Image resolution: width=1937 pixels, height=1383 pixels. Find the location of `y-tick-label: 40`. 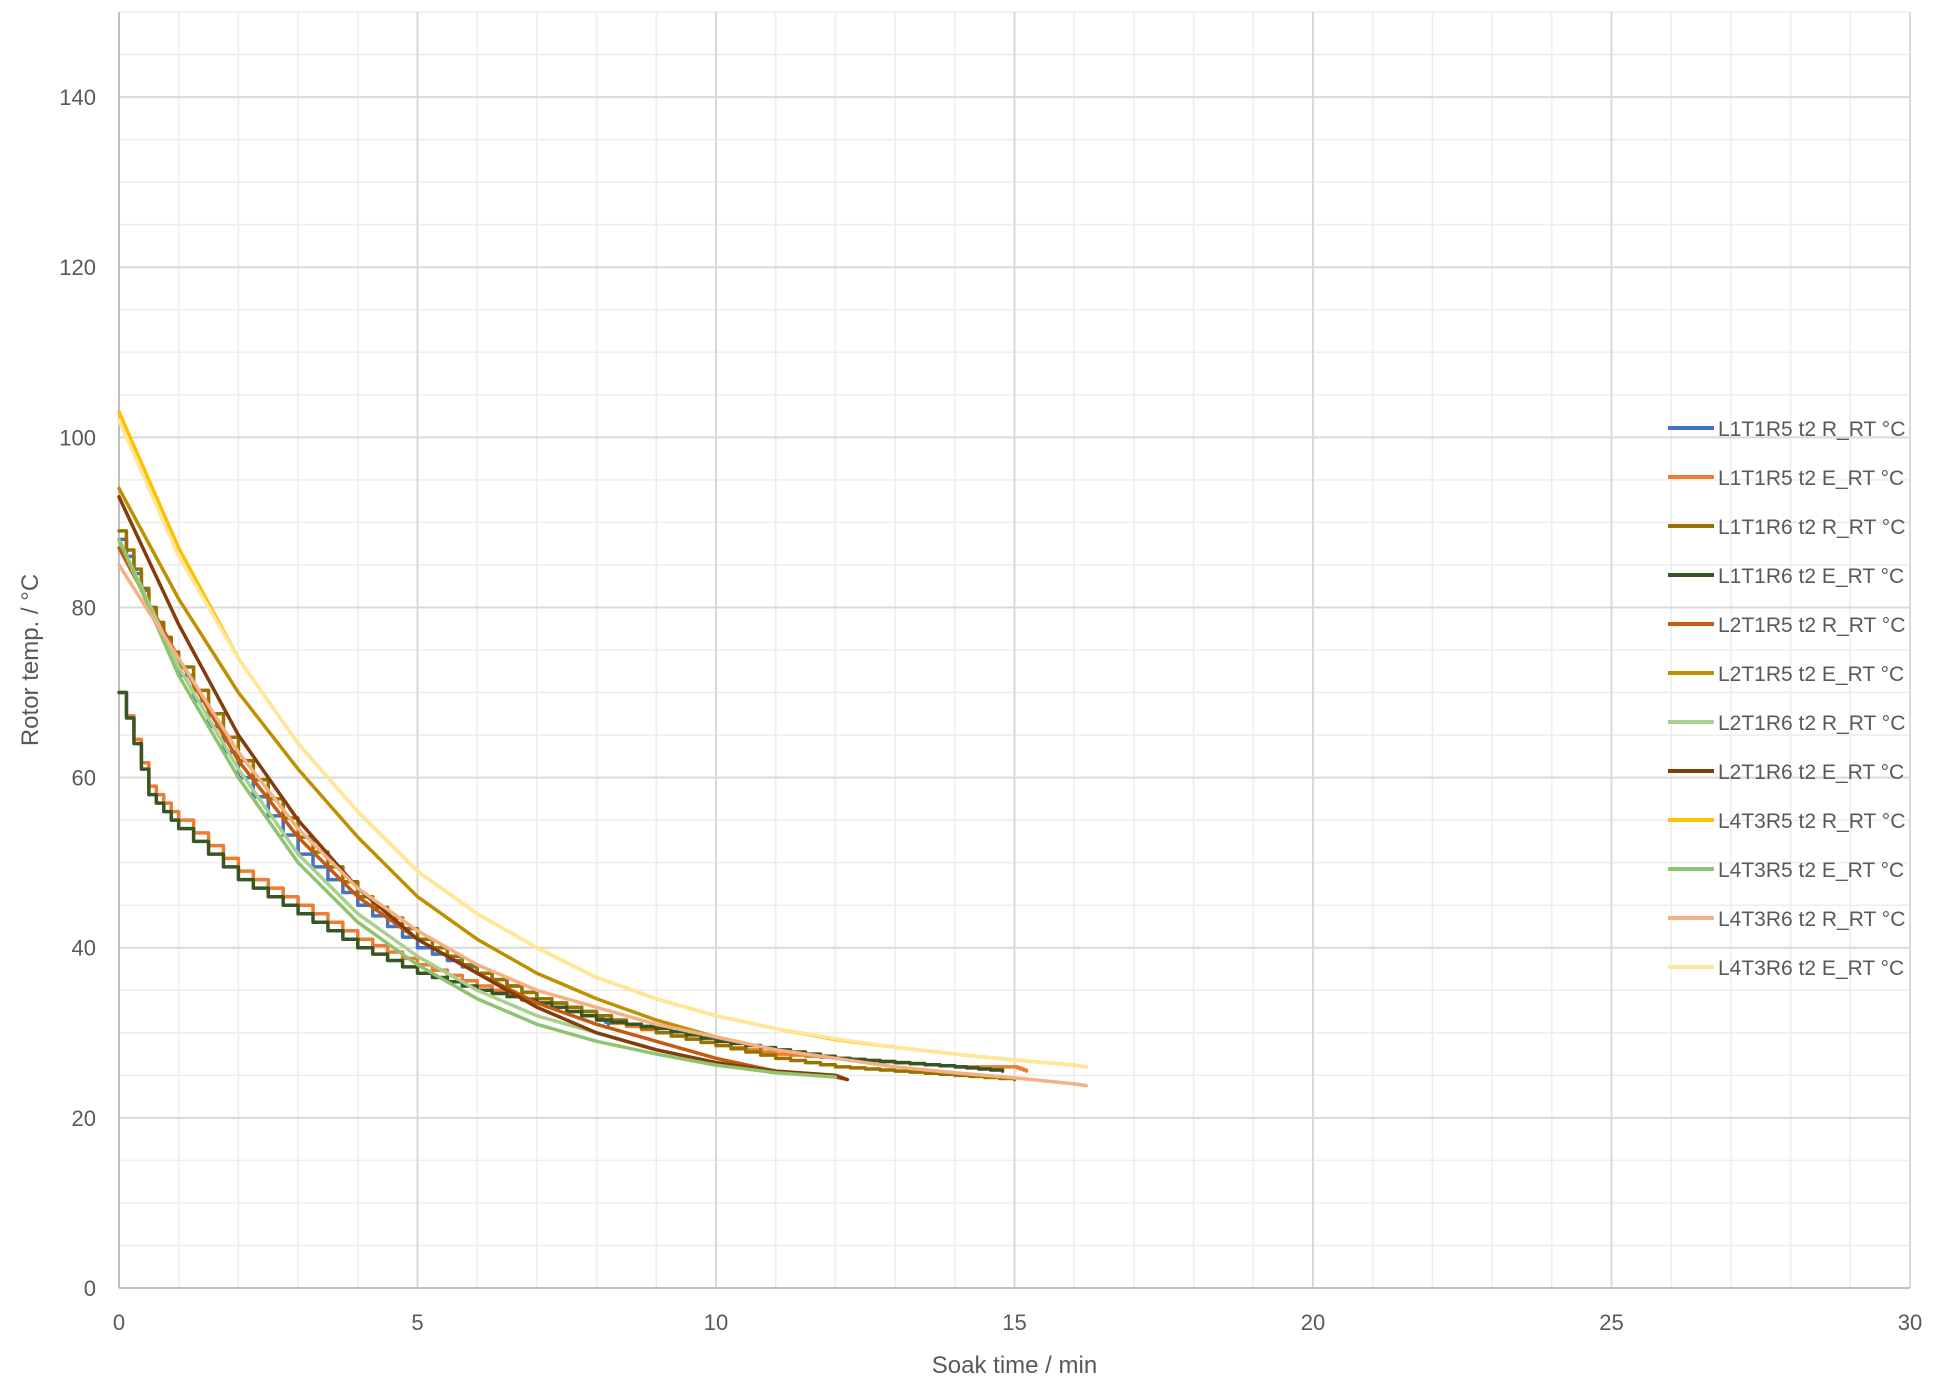

y-tick-label: 40 is located at coordinates (84, 948).